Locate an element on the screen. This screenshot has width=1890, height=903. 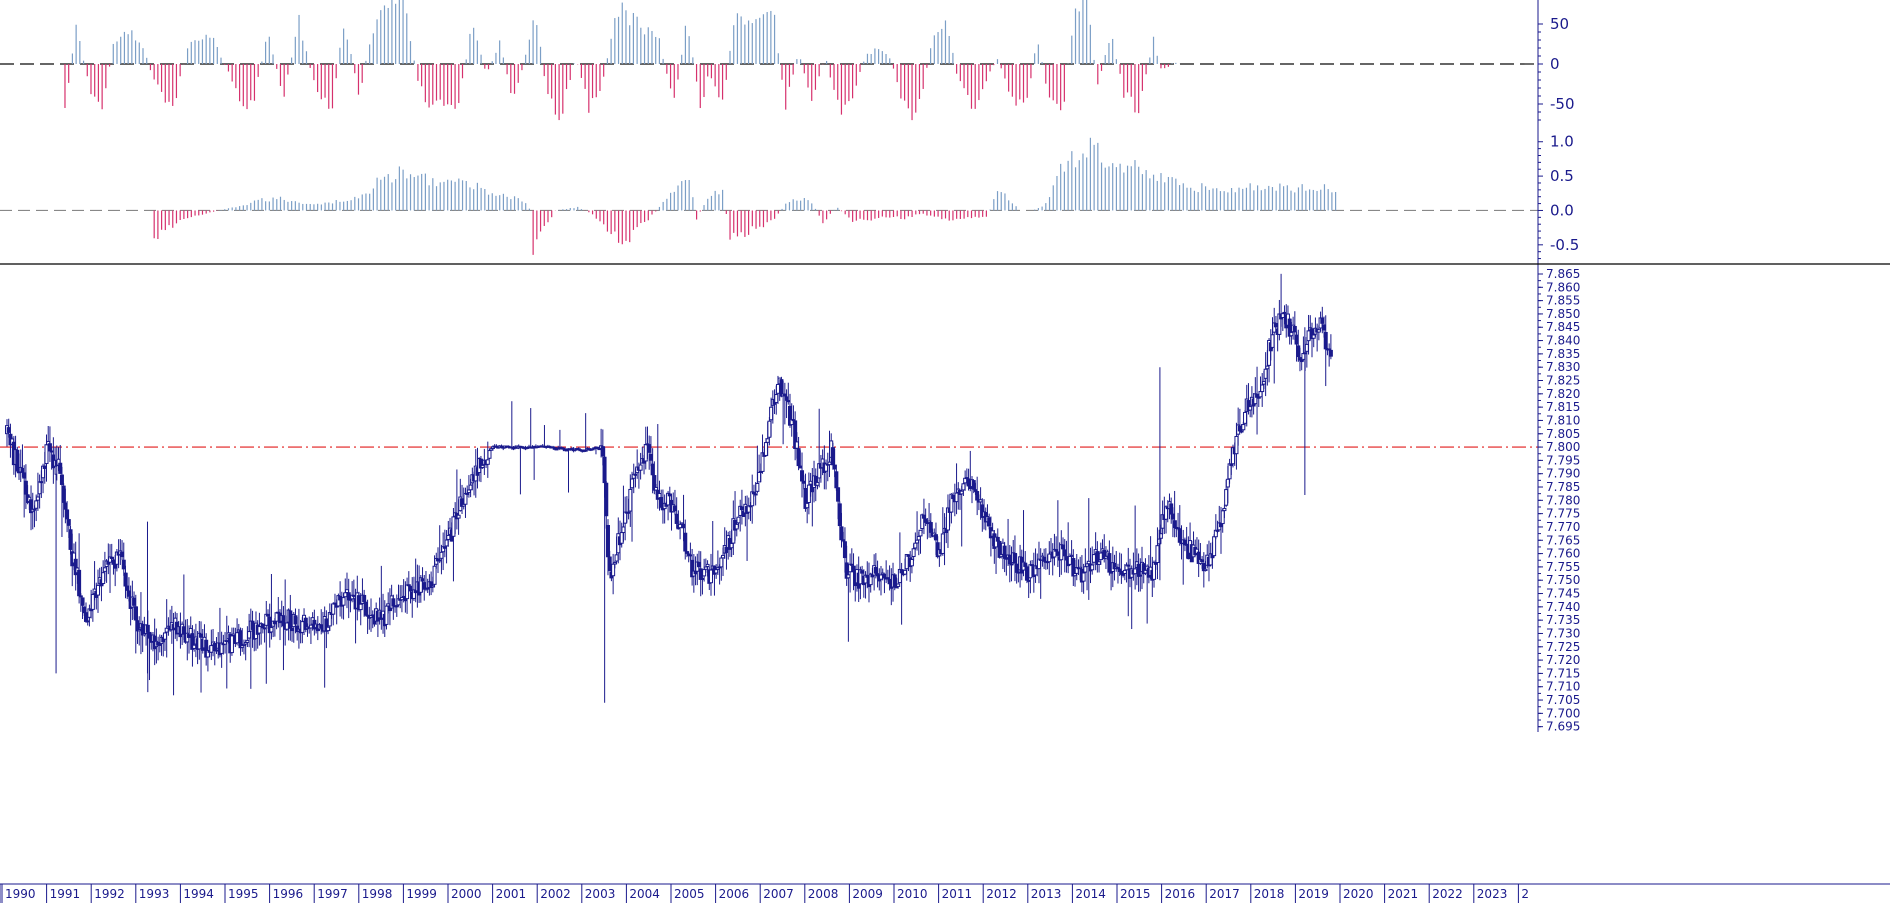
y-tick-label: 7.715 is located at coordinates (1563, 673).